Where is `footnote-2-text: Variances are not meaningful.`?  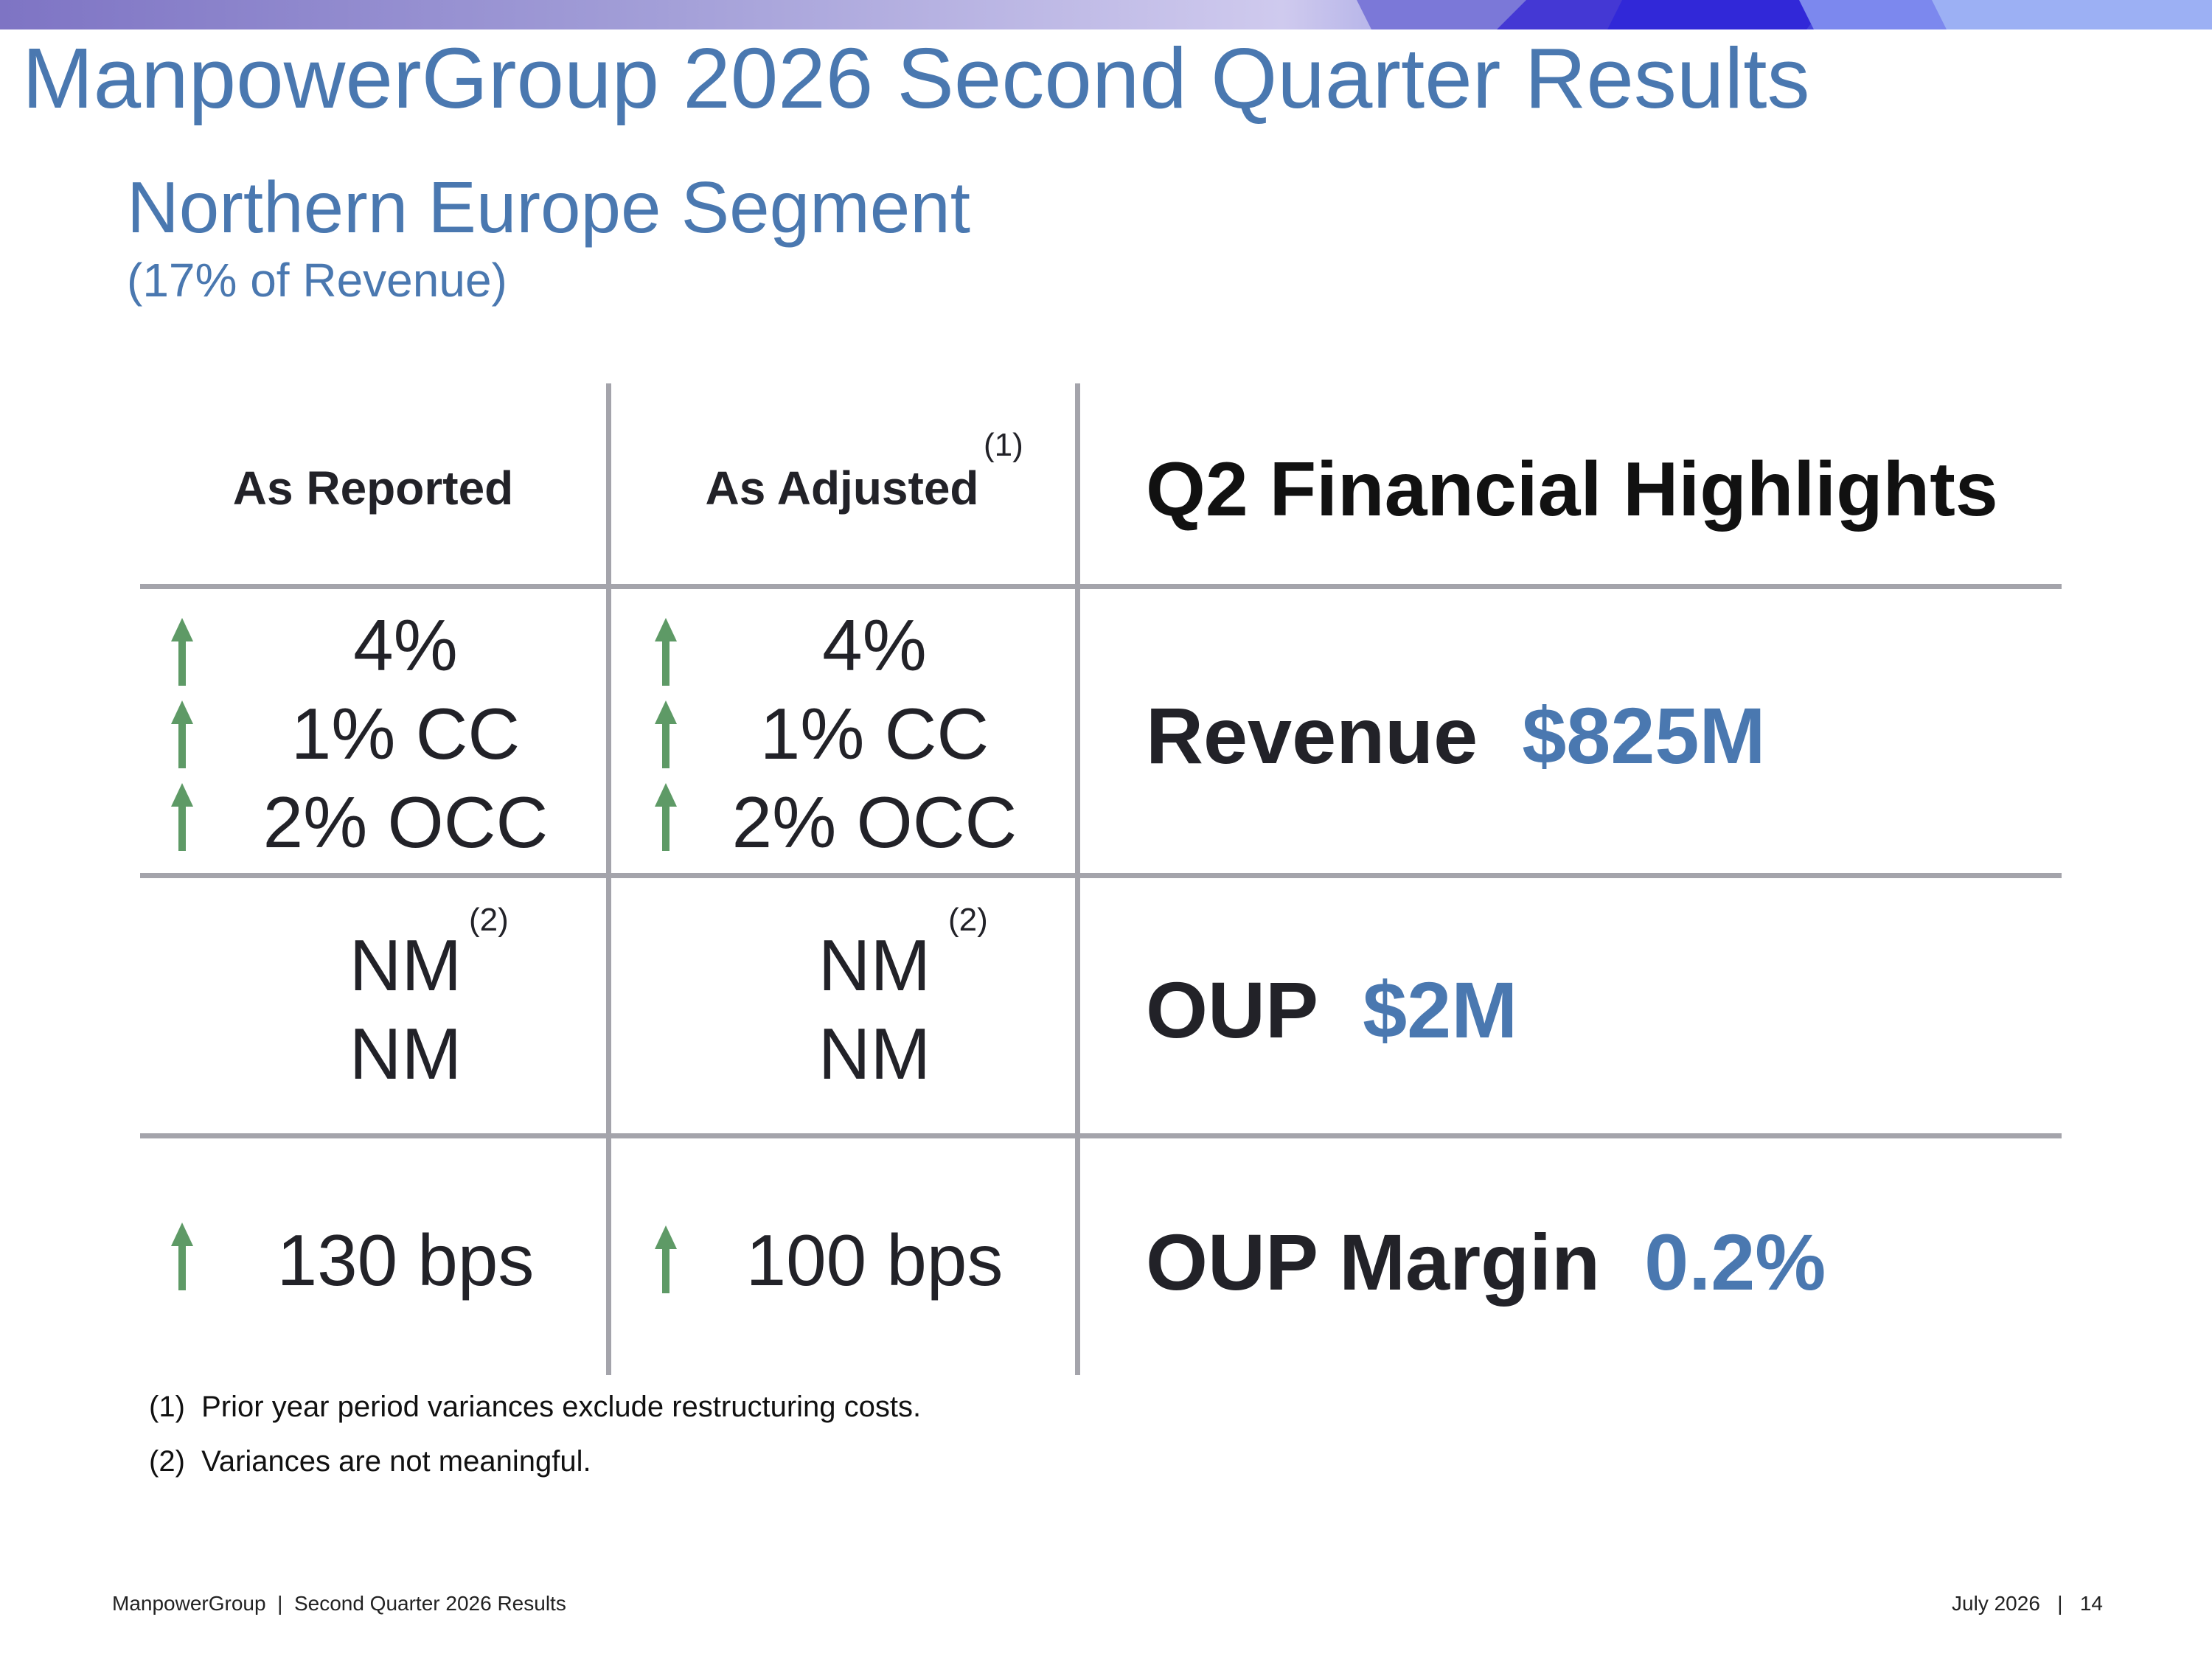
footnote-2-text: Variances are not meaningful. is located at coordinates (396, 1461).